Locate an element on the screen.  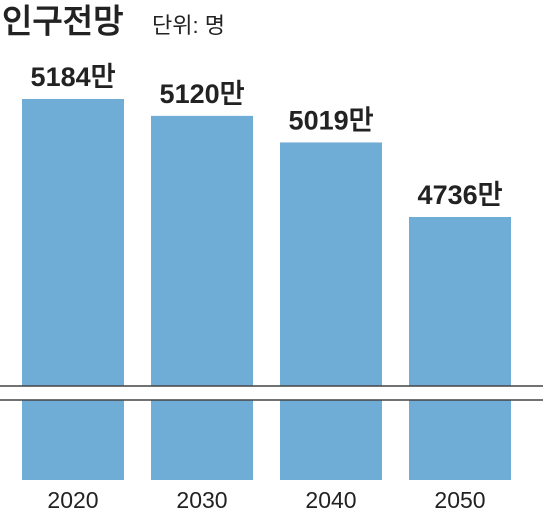
axis-break is located at coordinates (271, 393).